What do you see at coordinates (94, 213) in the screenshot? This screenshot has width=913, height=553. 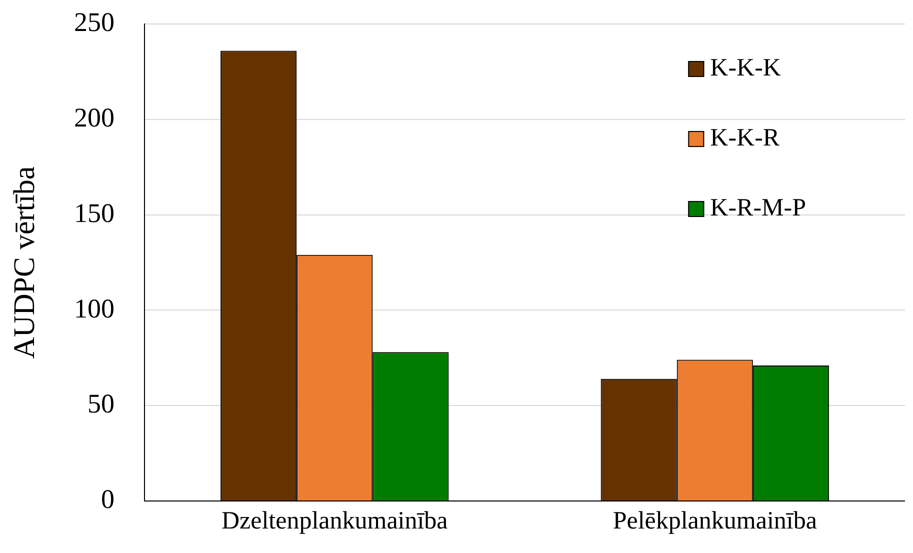 I see `y-tick-label: 150` at bounding box center [94, 213].